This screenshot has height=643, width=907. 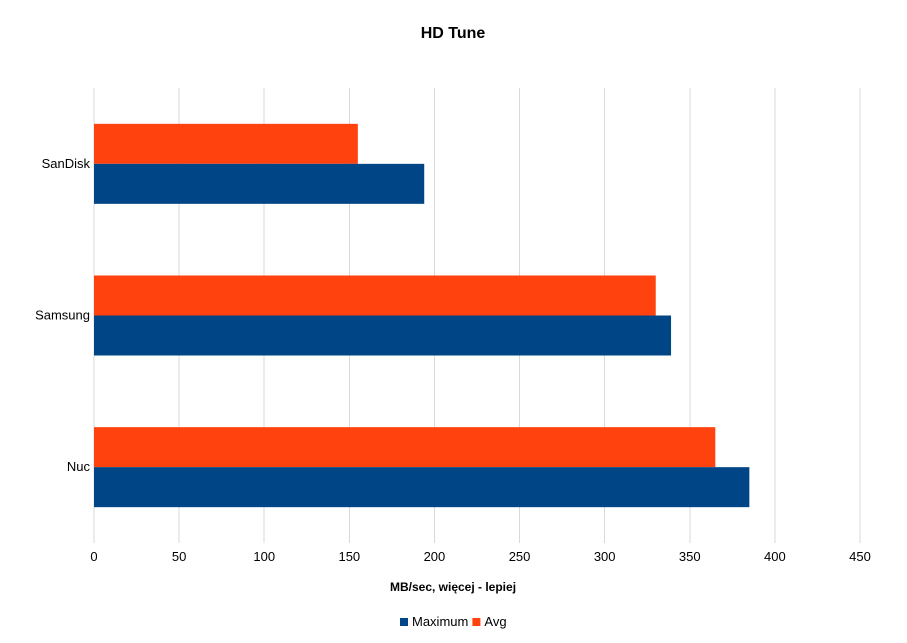 What do you see at coordinates (375, 295) in the screenshot?
I see `bar-avg-samsung` at bounding box center [375, 295].